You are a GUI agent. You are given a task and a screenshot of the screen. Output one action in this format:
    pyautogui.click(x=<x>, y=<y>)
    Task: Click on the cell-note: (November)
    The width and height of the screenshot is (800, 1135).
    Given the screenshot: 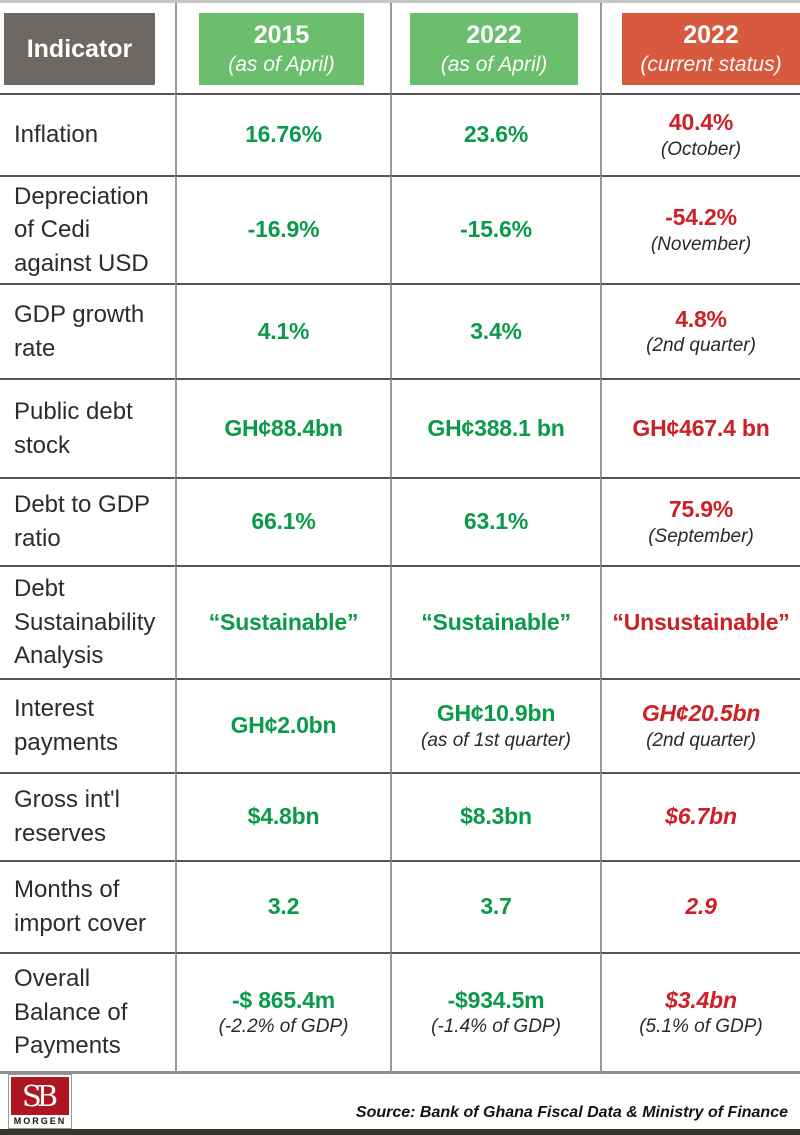 What is the action you would take?
    pyautogui.click(x=701, y=244)
    